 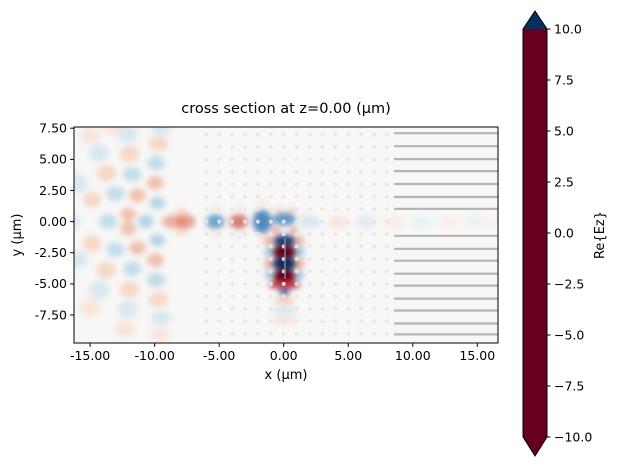 What do you see at coordinates (413, 355) in the screenshot?
I see `x-tick-label: 10.00` at bounding box center [413, 355].